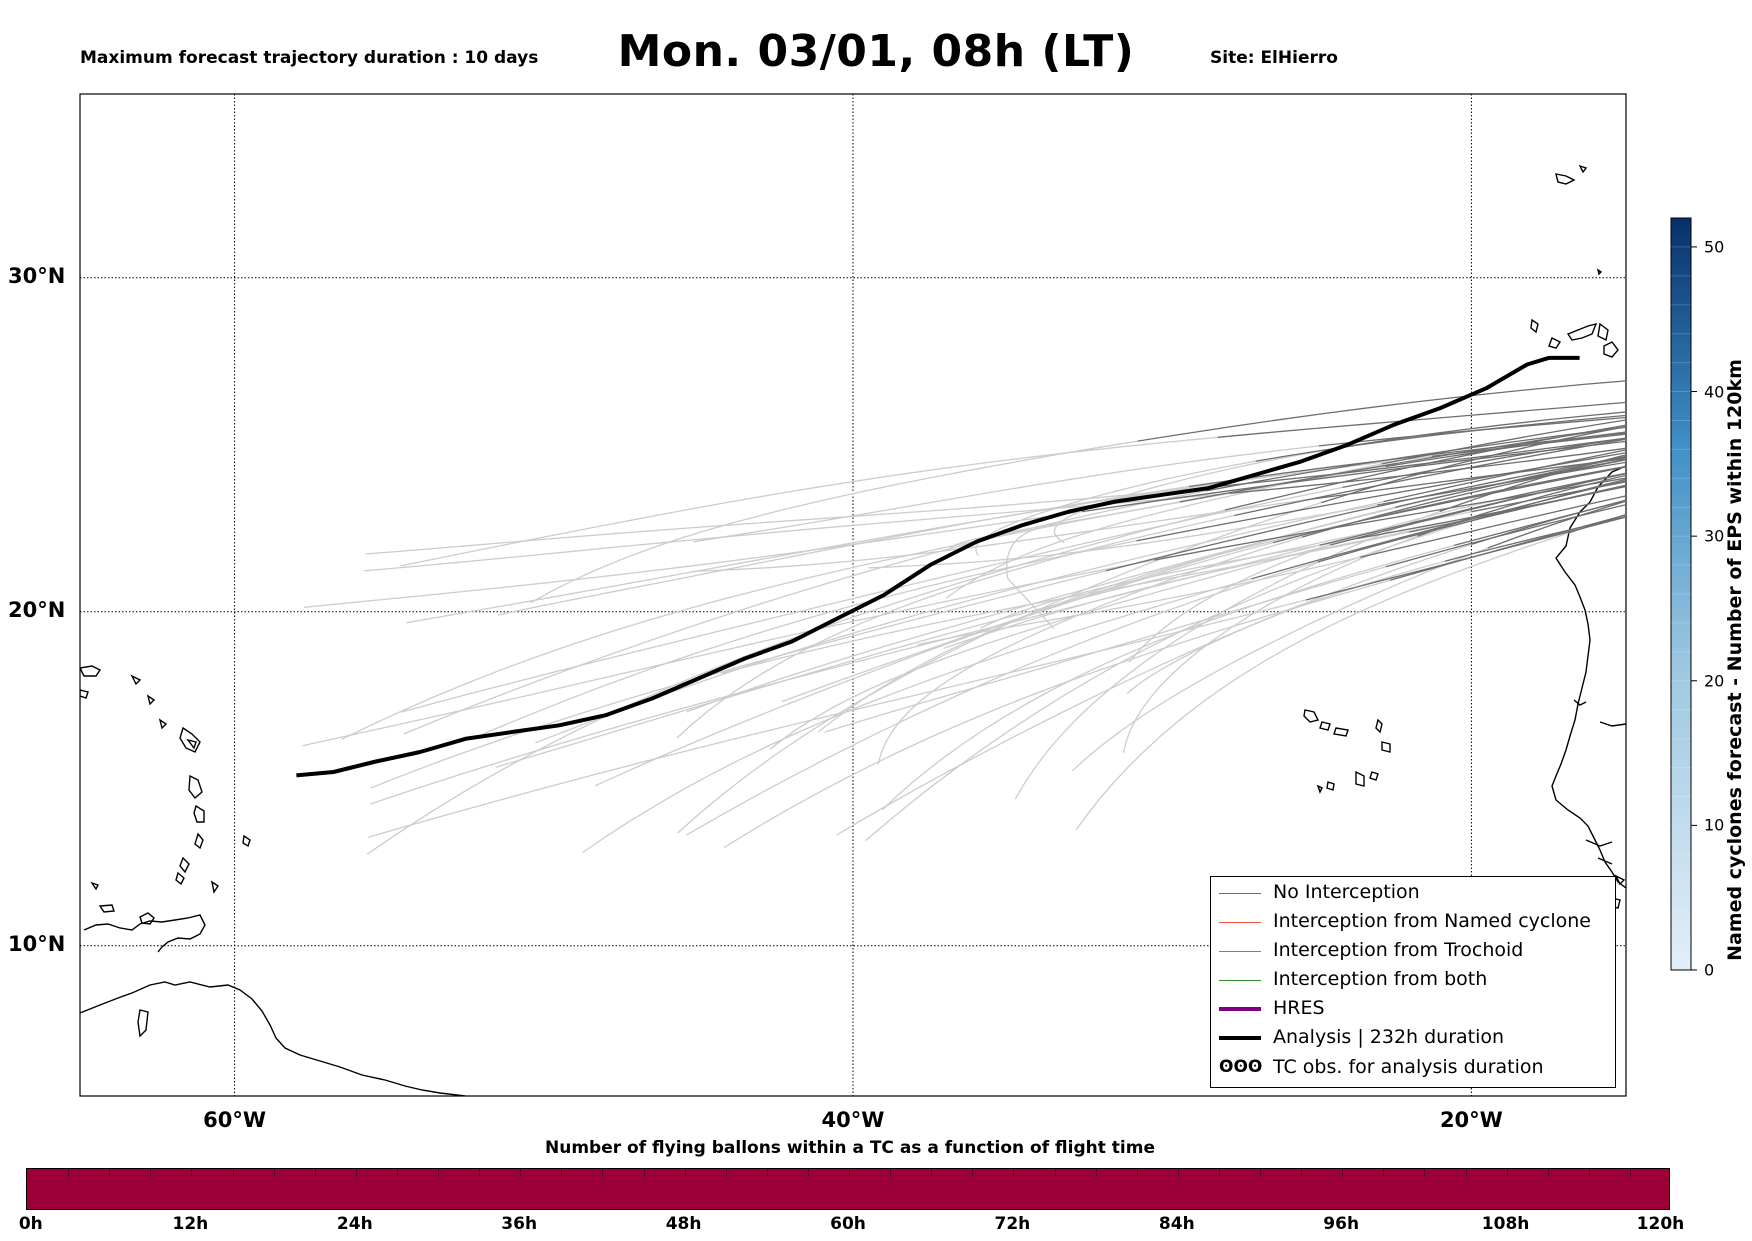 The image size is (1752, 1241). Describe the element at coordinates (853, 1120) in the screenshot. I see `lon-label-40w: 40°W` at that location.